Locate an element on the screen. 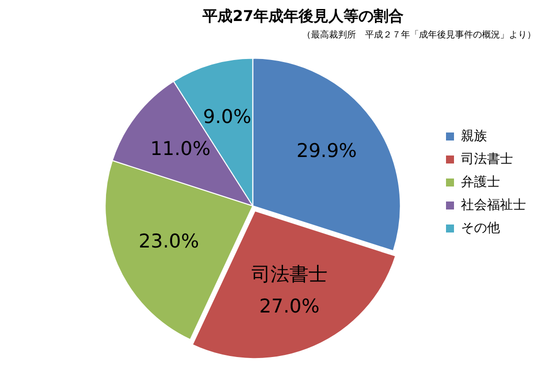 This screenshot has width=546, height=369. data-label: 9.0% is located at coordinates (227, 117).